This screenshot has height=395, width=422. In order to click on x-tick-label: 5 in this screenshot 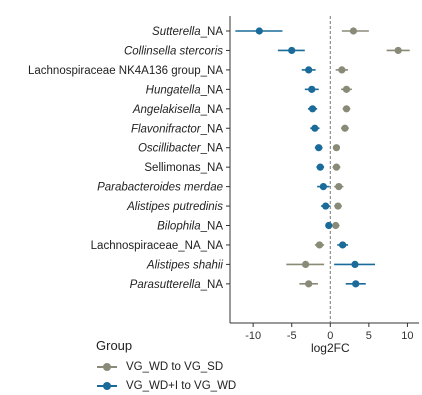, I will do `click(369, 336)`.